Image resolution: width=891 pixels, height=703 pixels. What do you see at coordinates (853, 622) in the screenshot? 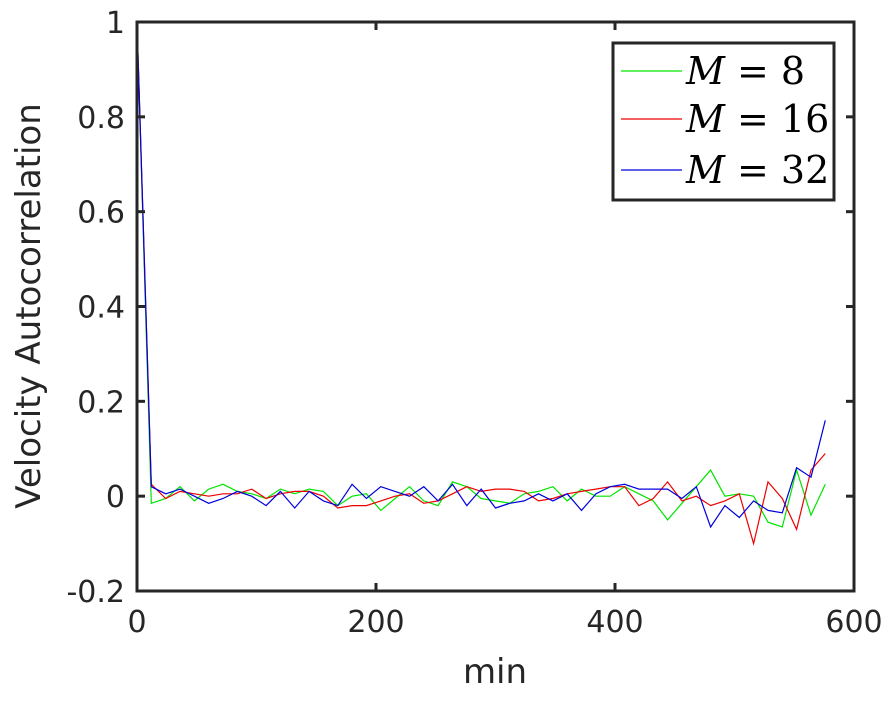
I see `x-tick-label: 600` at bounding box center [853, 622].